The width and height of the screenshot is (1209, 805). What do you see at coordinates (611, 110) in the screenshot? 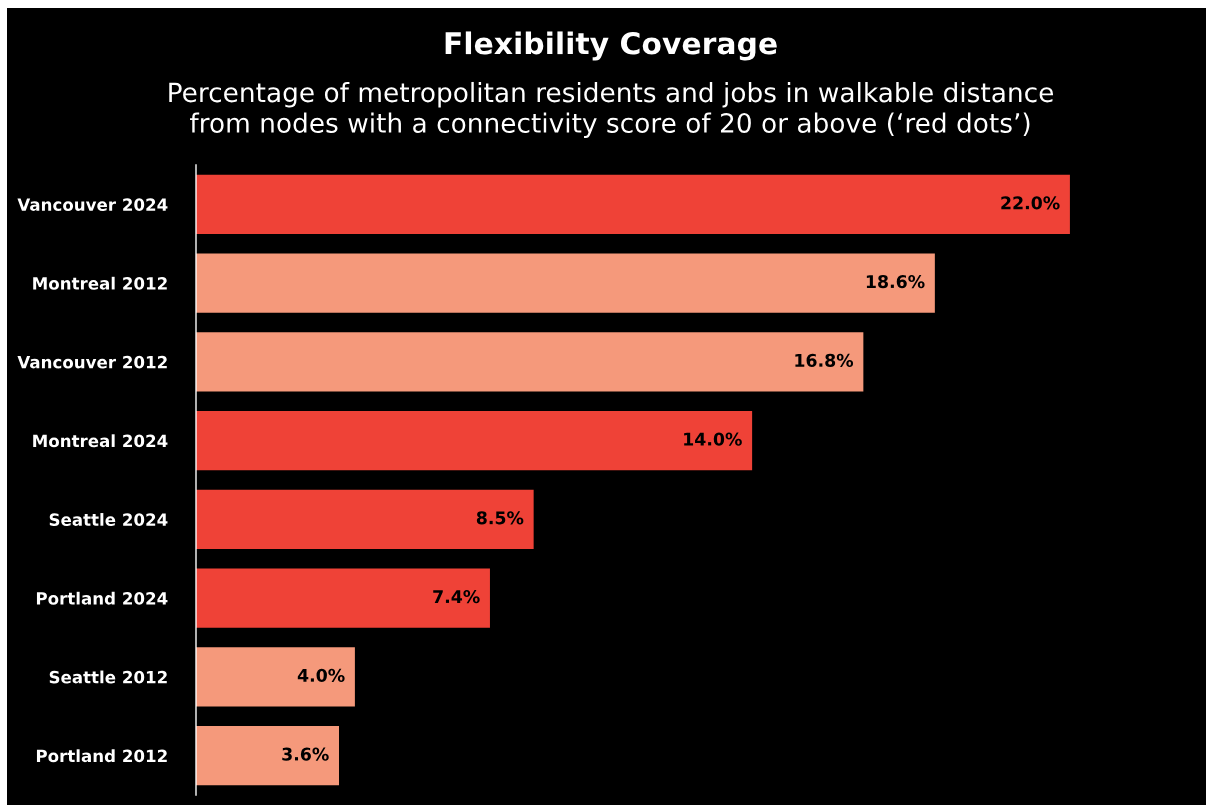
I see `chart-subtitle: Percentage of metropolitan residents and jobs in walkable distance from nodes with a connectivity score of 20 or above (‘red dots’)` at bounding box center [611, 110].